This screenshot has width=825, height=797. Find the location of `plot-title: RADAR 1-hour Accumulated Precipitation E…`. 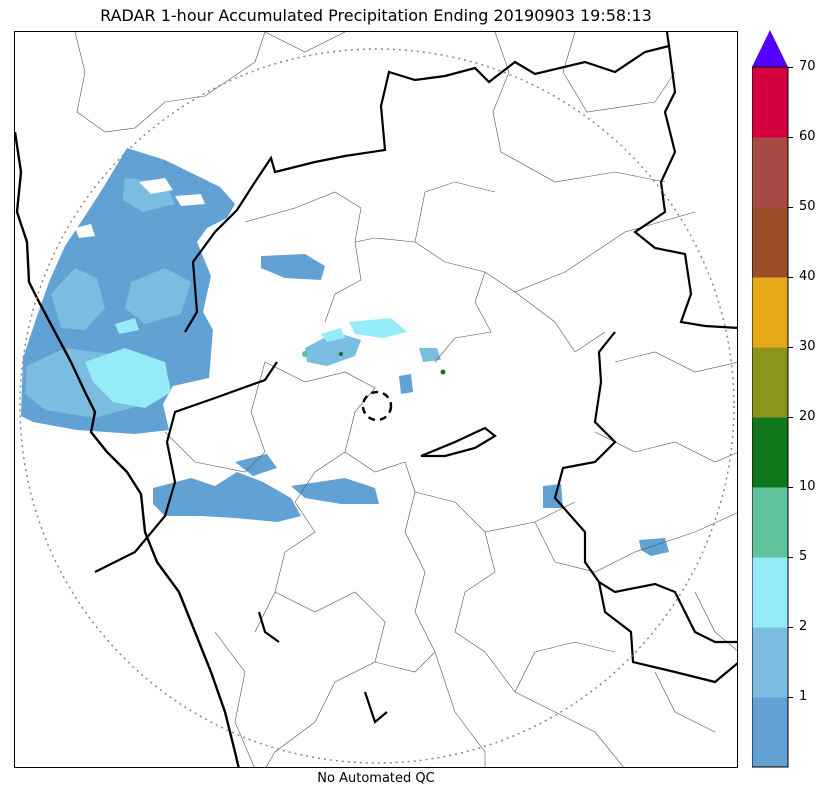

plot-title: RADAR 1-hour Accumulated Precipitation E… is located at coordinates (376, 15).